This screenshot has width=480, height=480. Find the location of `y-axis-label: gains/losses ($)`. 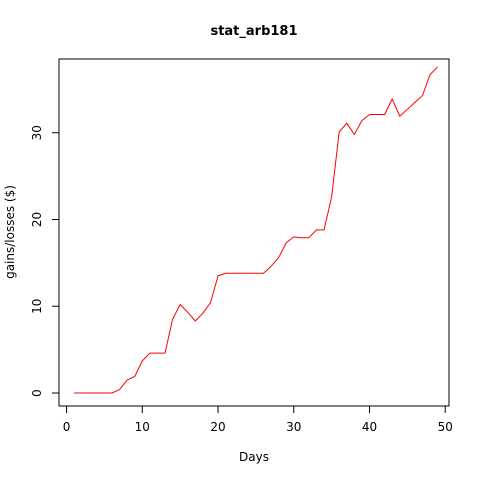

y-axis-label: gains/losses ($) is located at coordinates (10, 232).